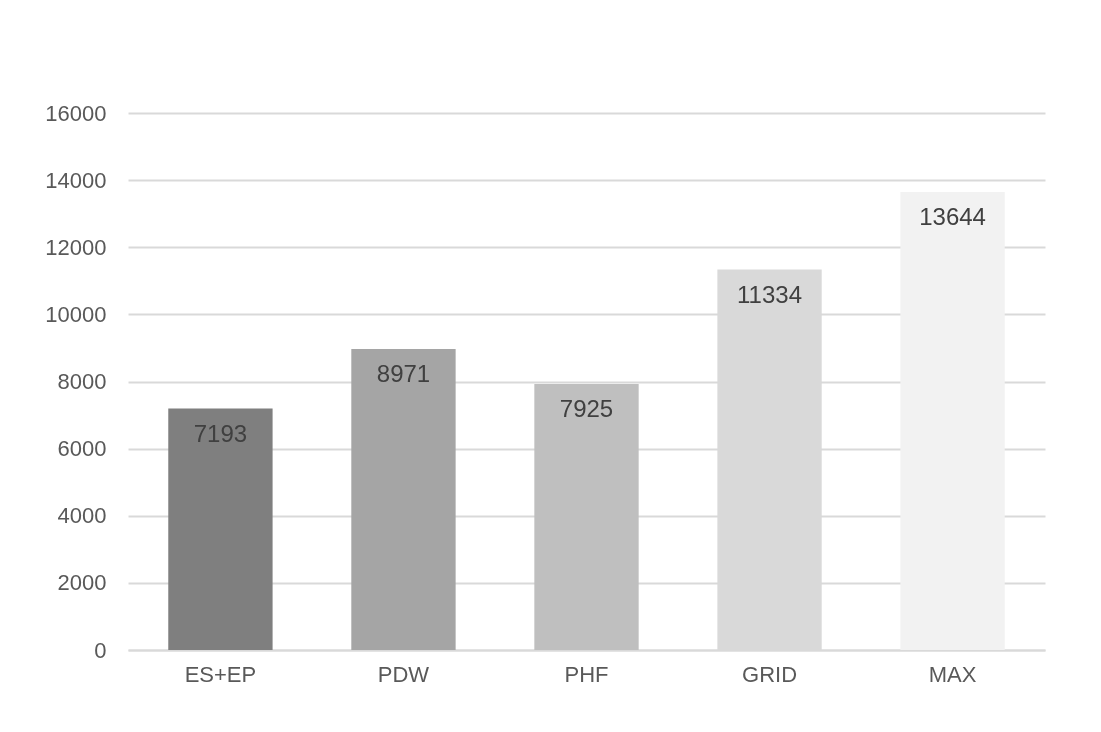 This screenshot has width=1101, height=732. Describe the element at coordinates (586, 674) in the screenshot. I see `x-tick-label: PHF` at that location.